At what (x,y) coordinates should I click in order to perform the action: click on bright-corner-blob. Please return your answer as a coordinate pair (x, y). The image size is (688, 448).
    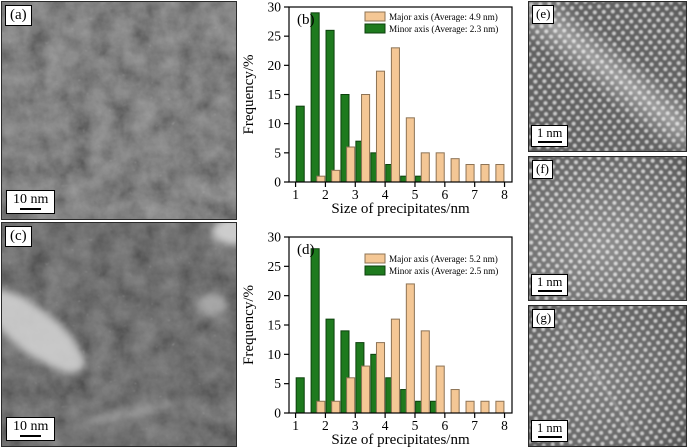
    Looking at the image, I should click on (224, 234).